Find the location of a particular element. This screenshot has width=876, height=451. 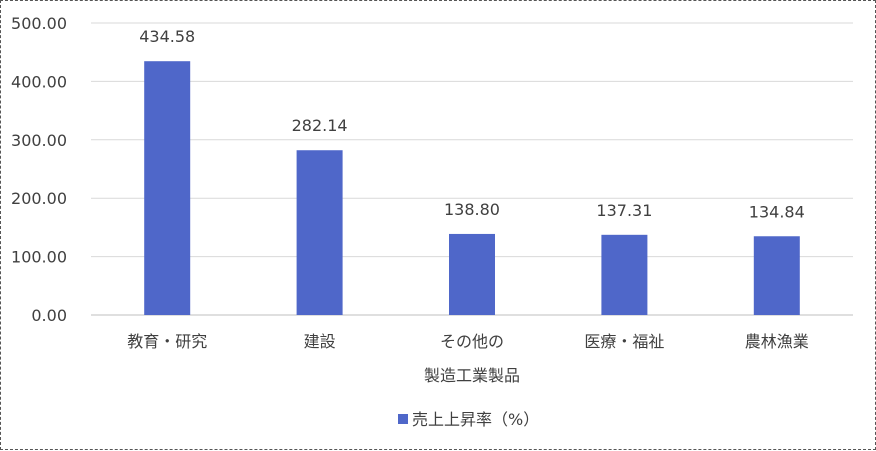

category-label: 建設 is located at coordinates (320, 341).